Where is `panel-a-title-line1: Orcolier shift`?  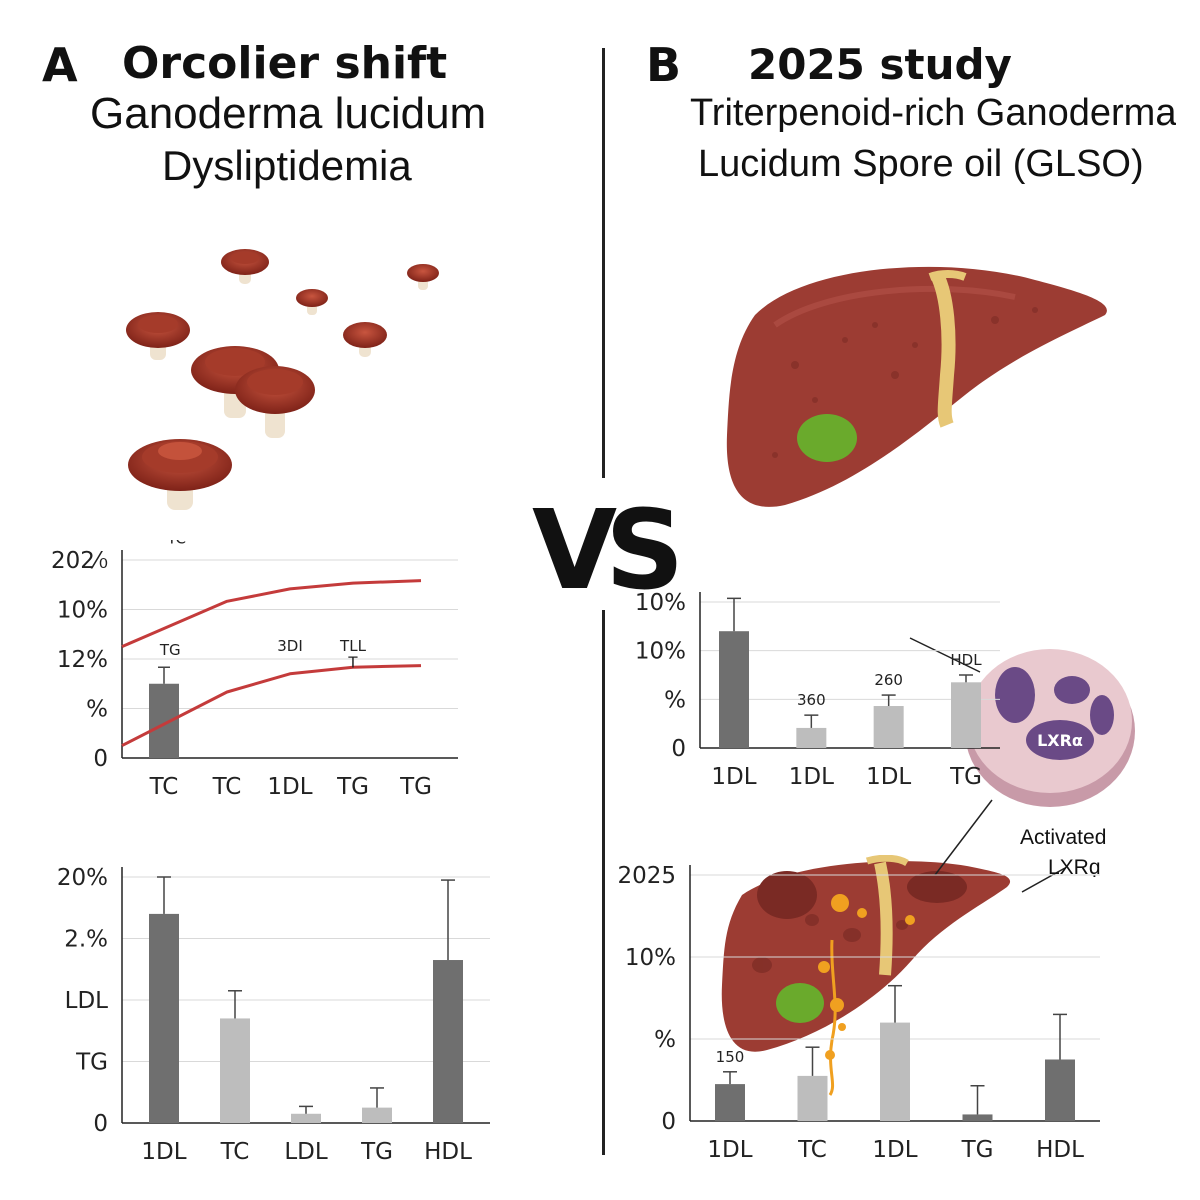
panel-a-title-line1: Orcolier shift is located at coordinates (285, 63).